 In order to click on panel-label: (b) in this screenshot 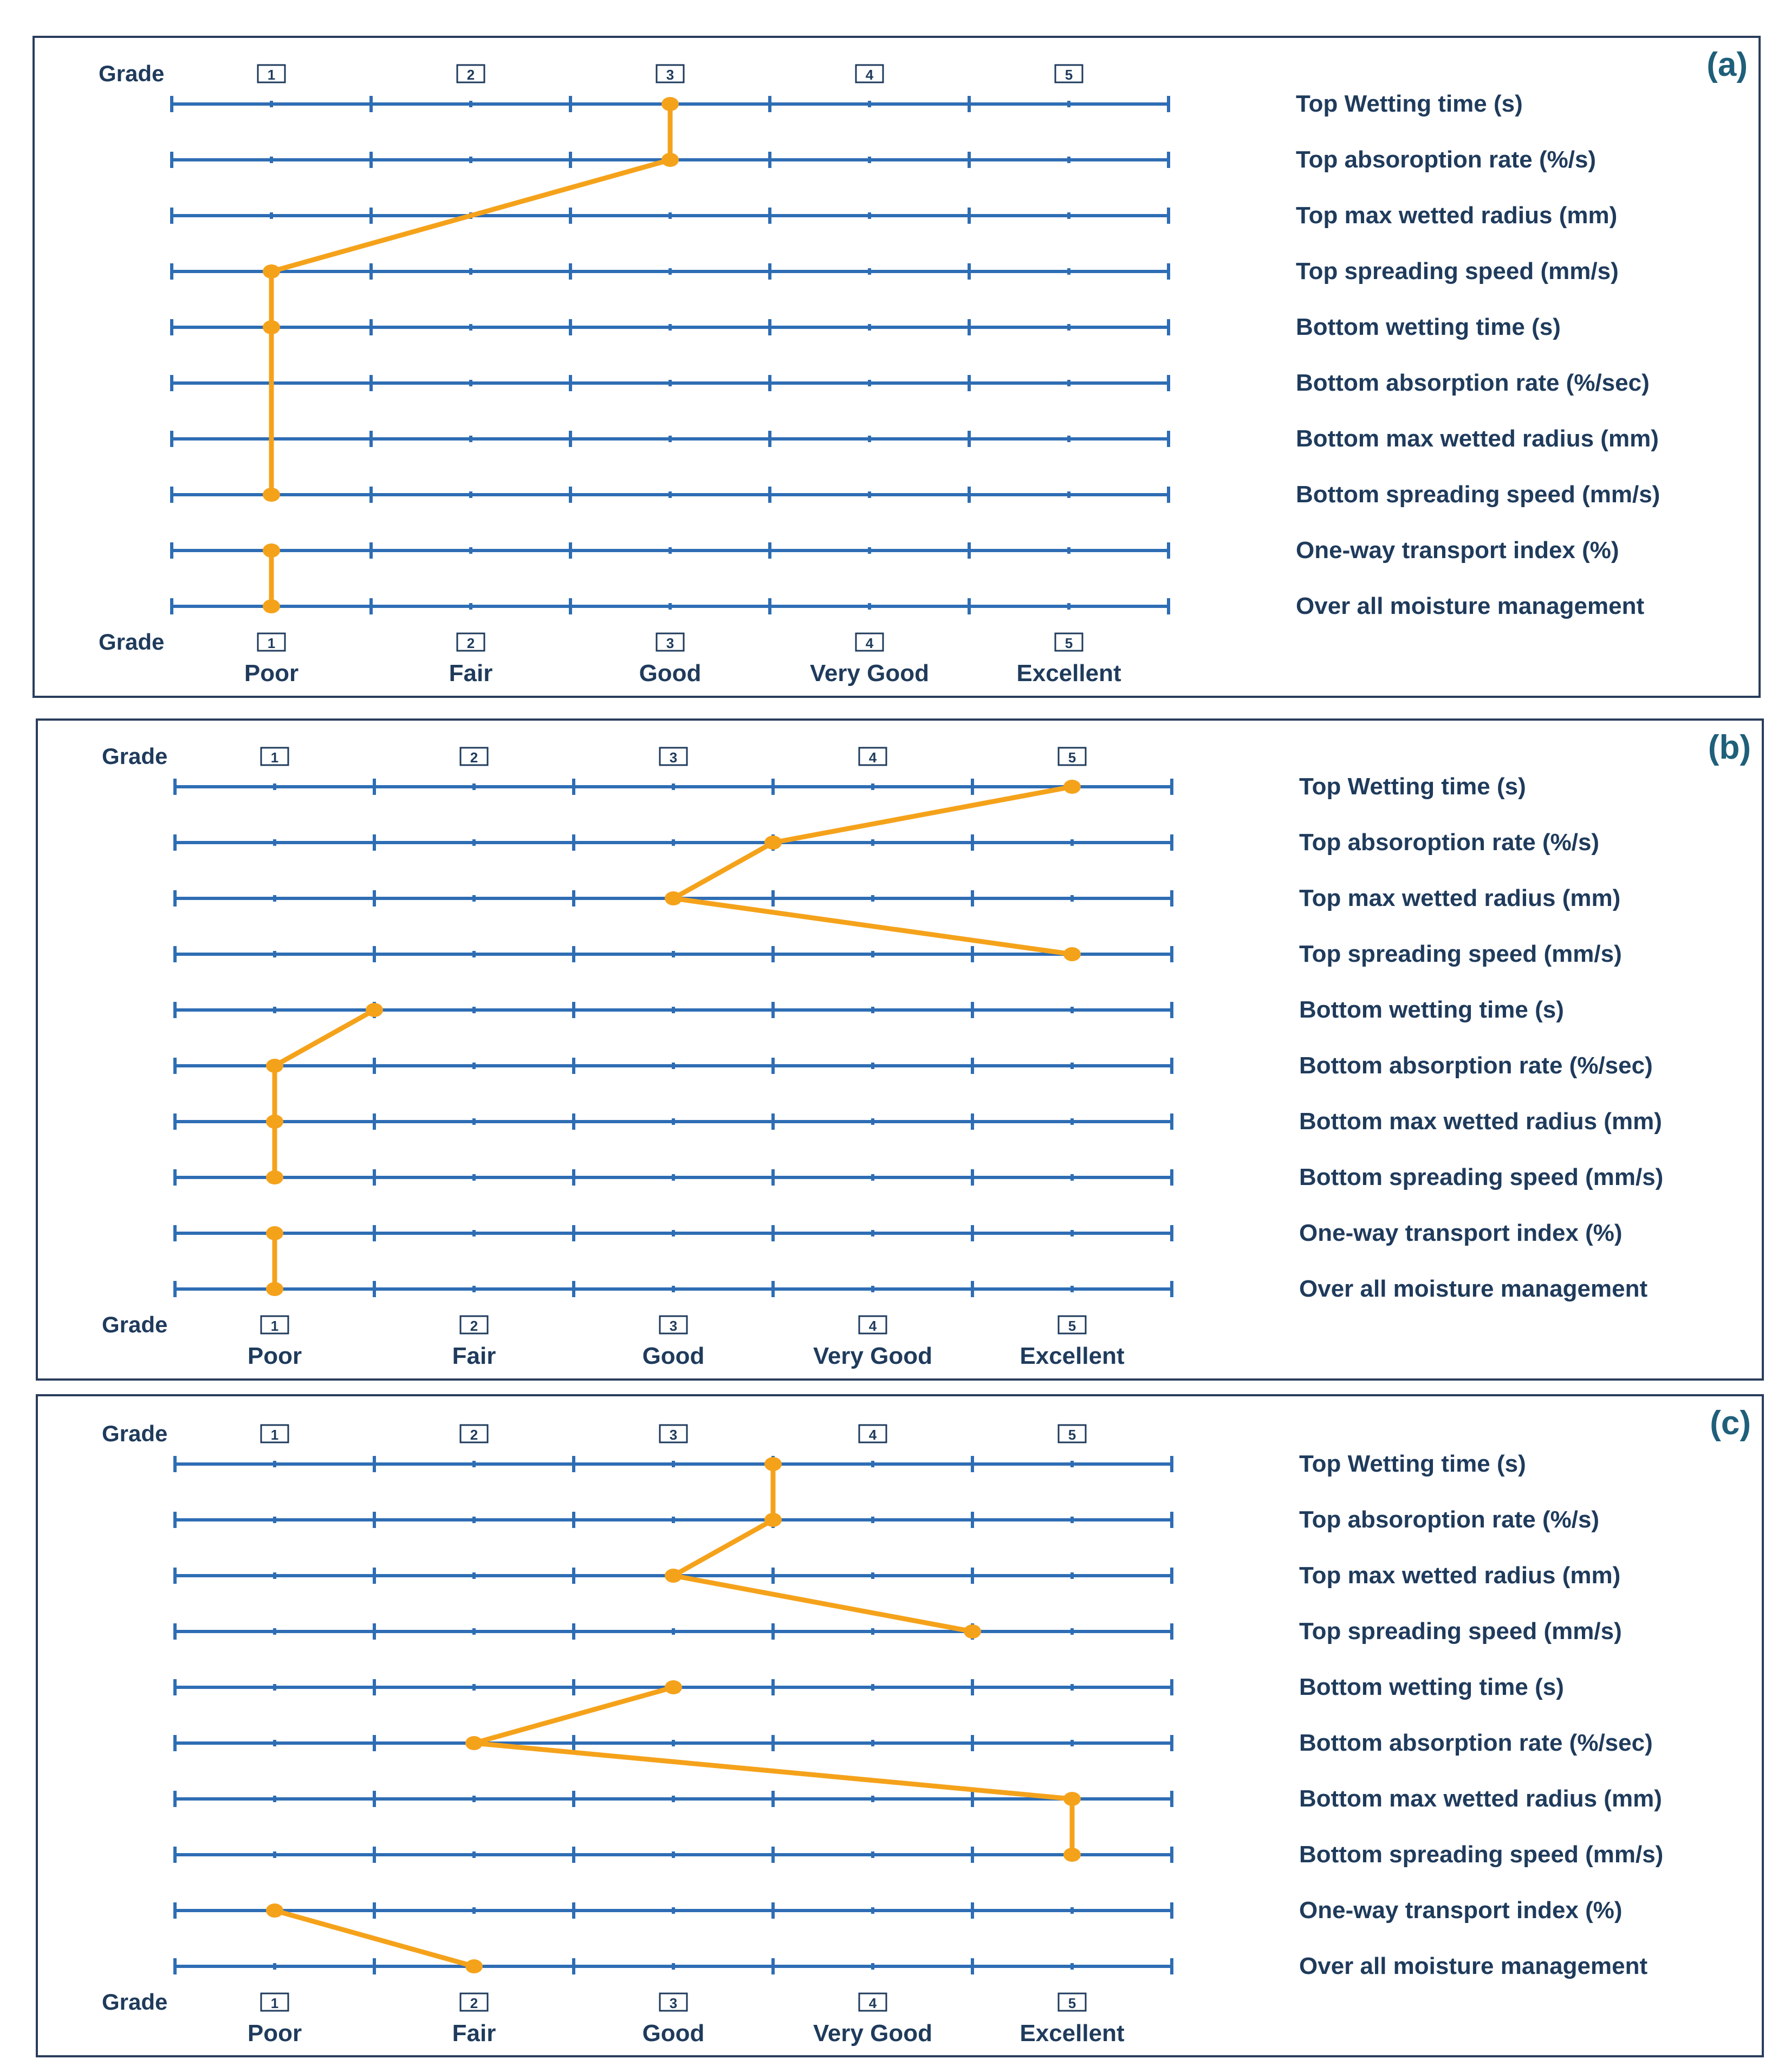, I will do `click(1729, 747)`.